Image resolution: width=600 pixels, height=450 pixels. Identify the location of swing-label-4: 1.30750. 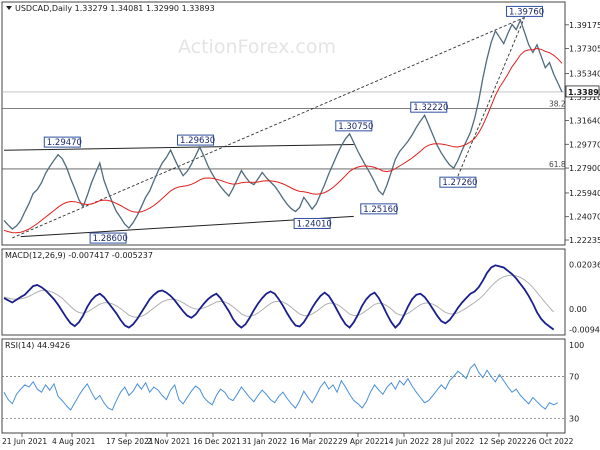
(355, 127).